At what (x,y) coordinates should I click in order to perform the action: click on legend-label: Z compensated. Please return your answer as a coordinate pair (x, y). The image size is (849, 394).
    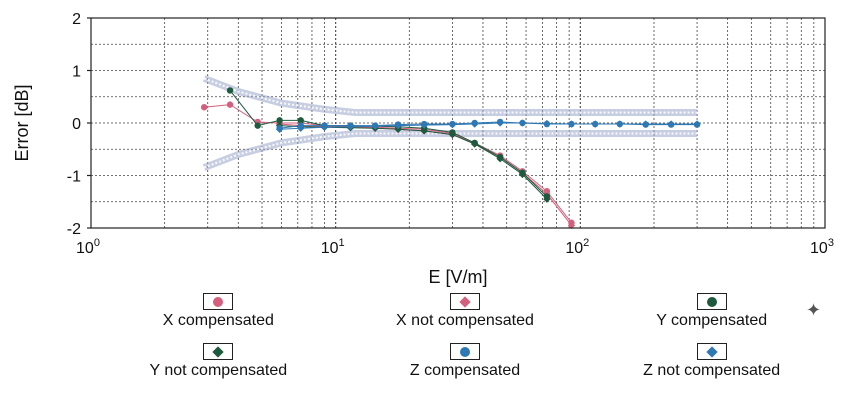
    Looking at the image, I should click on (465, 370).